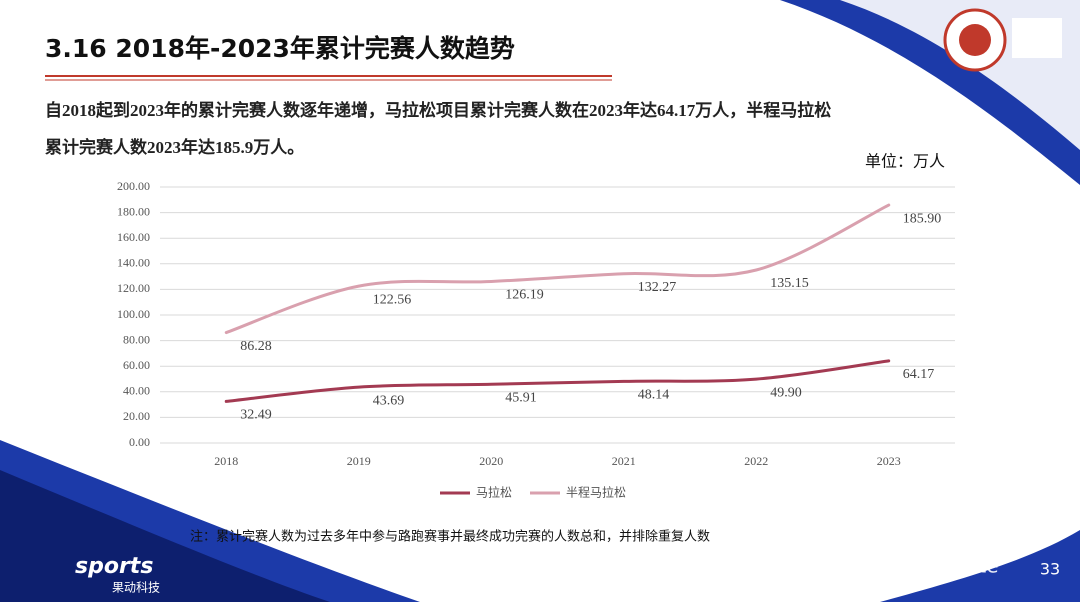 This screenshot has height=602, width=1080. I want to click on data-label: 64.17, so click(919, 374).